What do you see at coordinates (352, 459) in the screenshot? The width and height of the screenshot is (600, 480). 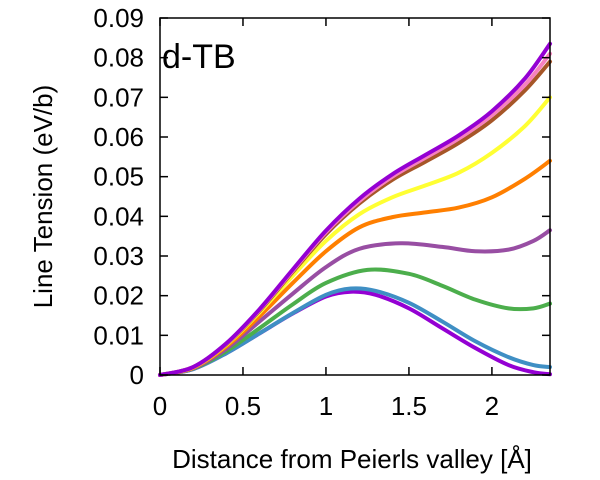 I see `x-axis-title: Distance from Peierls valley [Å]` at bounding box center [352, 459].